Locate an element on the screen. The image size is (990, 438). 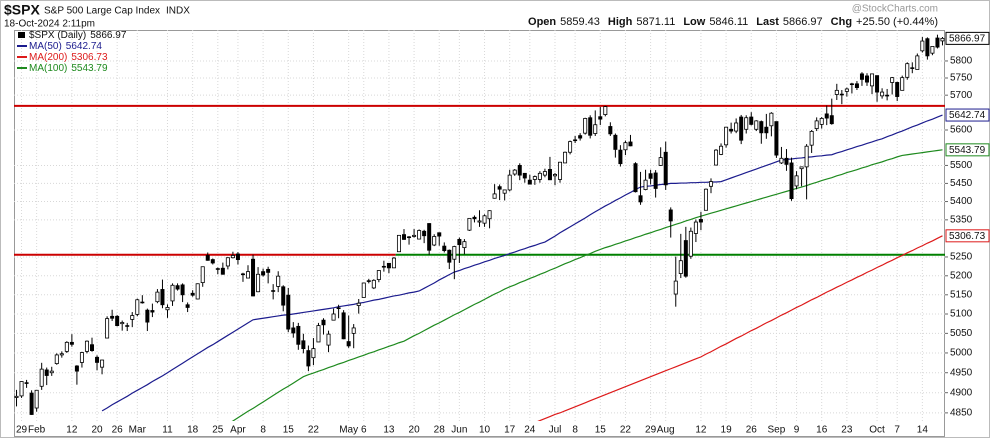
x-tick-label: 19 is located at coordinates (727, 430).